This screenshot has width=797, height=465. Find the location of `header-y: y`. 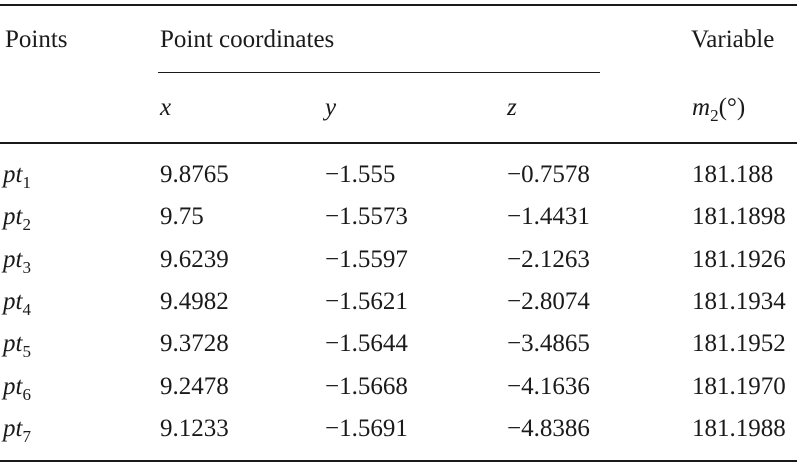

header-y: y is located at coordinates (331, 107).